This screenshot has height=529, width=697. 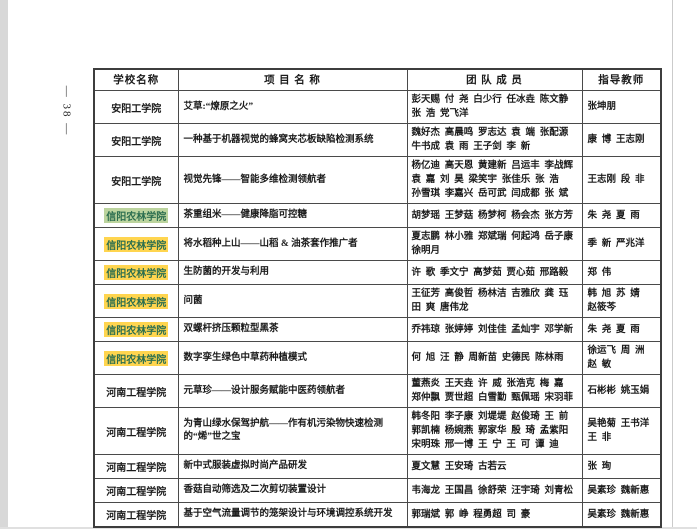 What do you see at coordinates (621, 391) in the screenshot?
I see `advisor-cell: 石彬彬 姚玉娟` at bounding box center [621, 391].